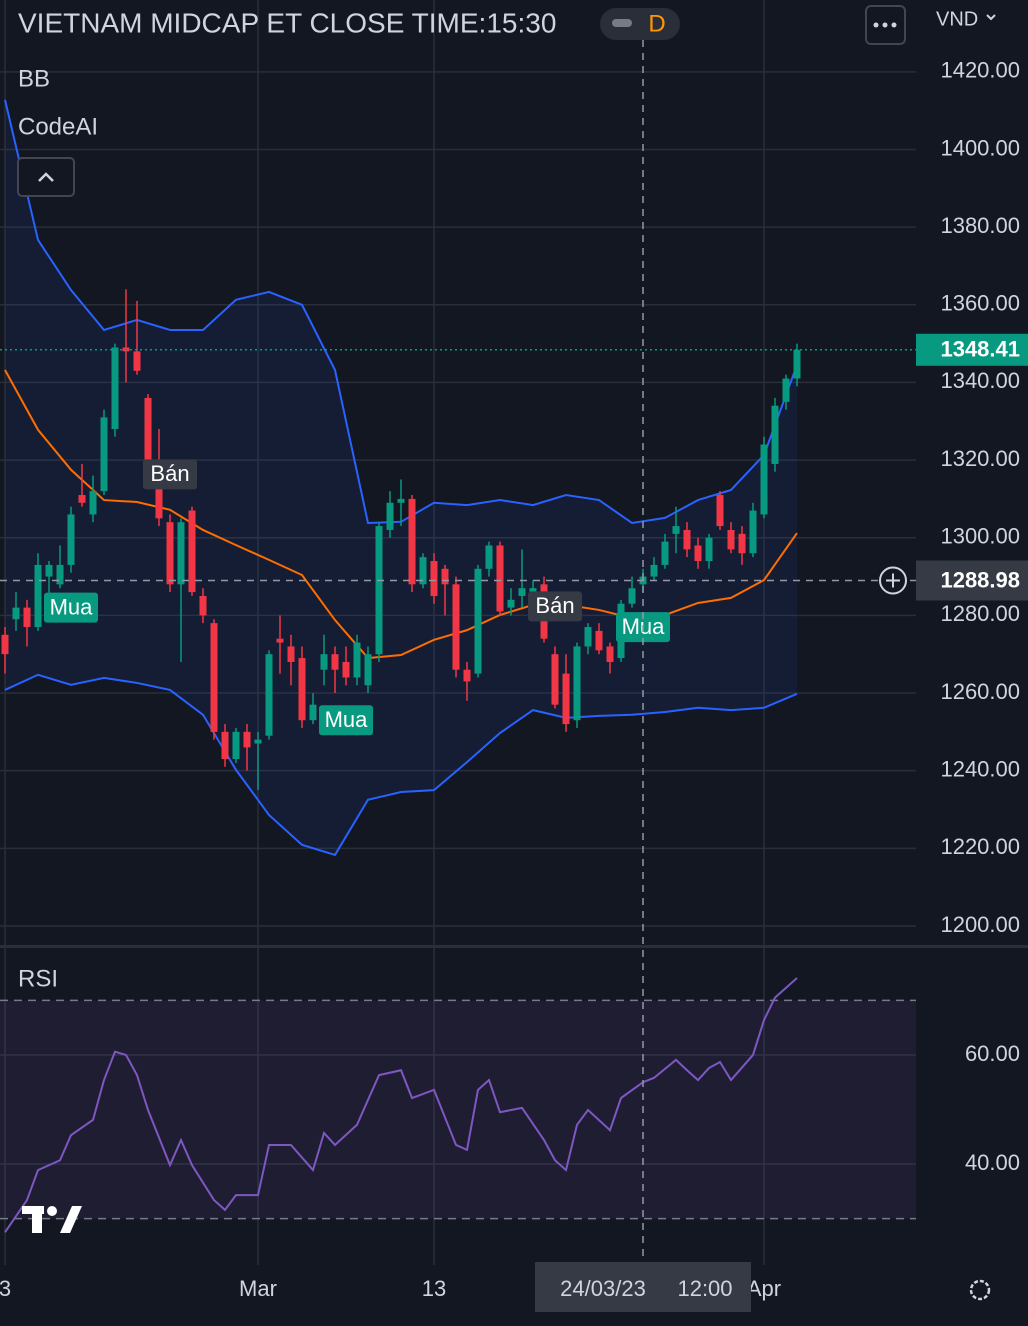 The image size is (1028, 1326). I want to click on pane-title: RSI, so click(38, 978).